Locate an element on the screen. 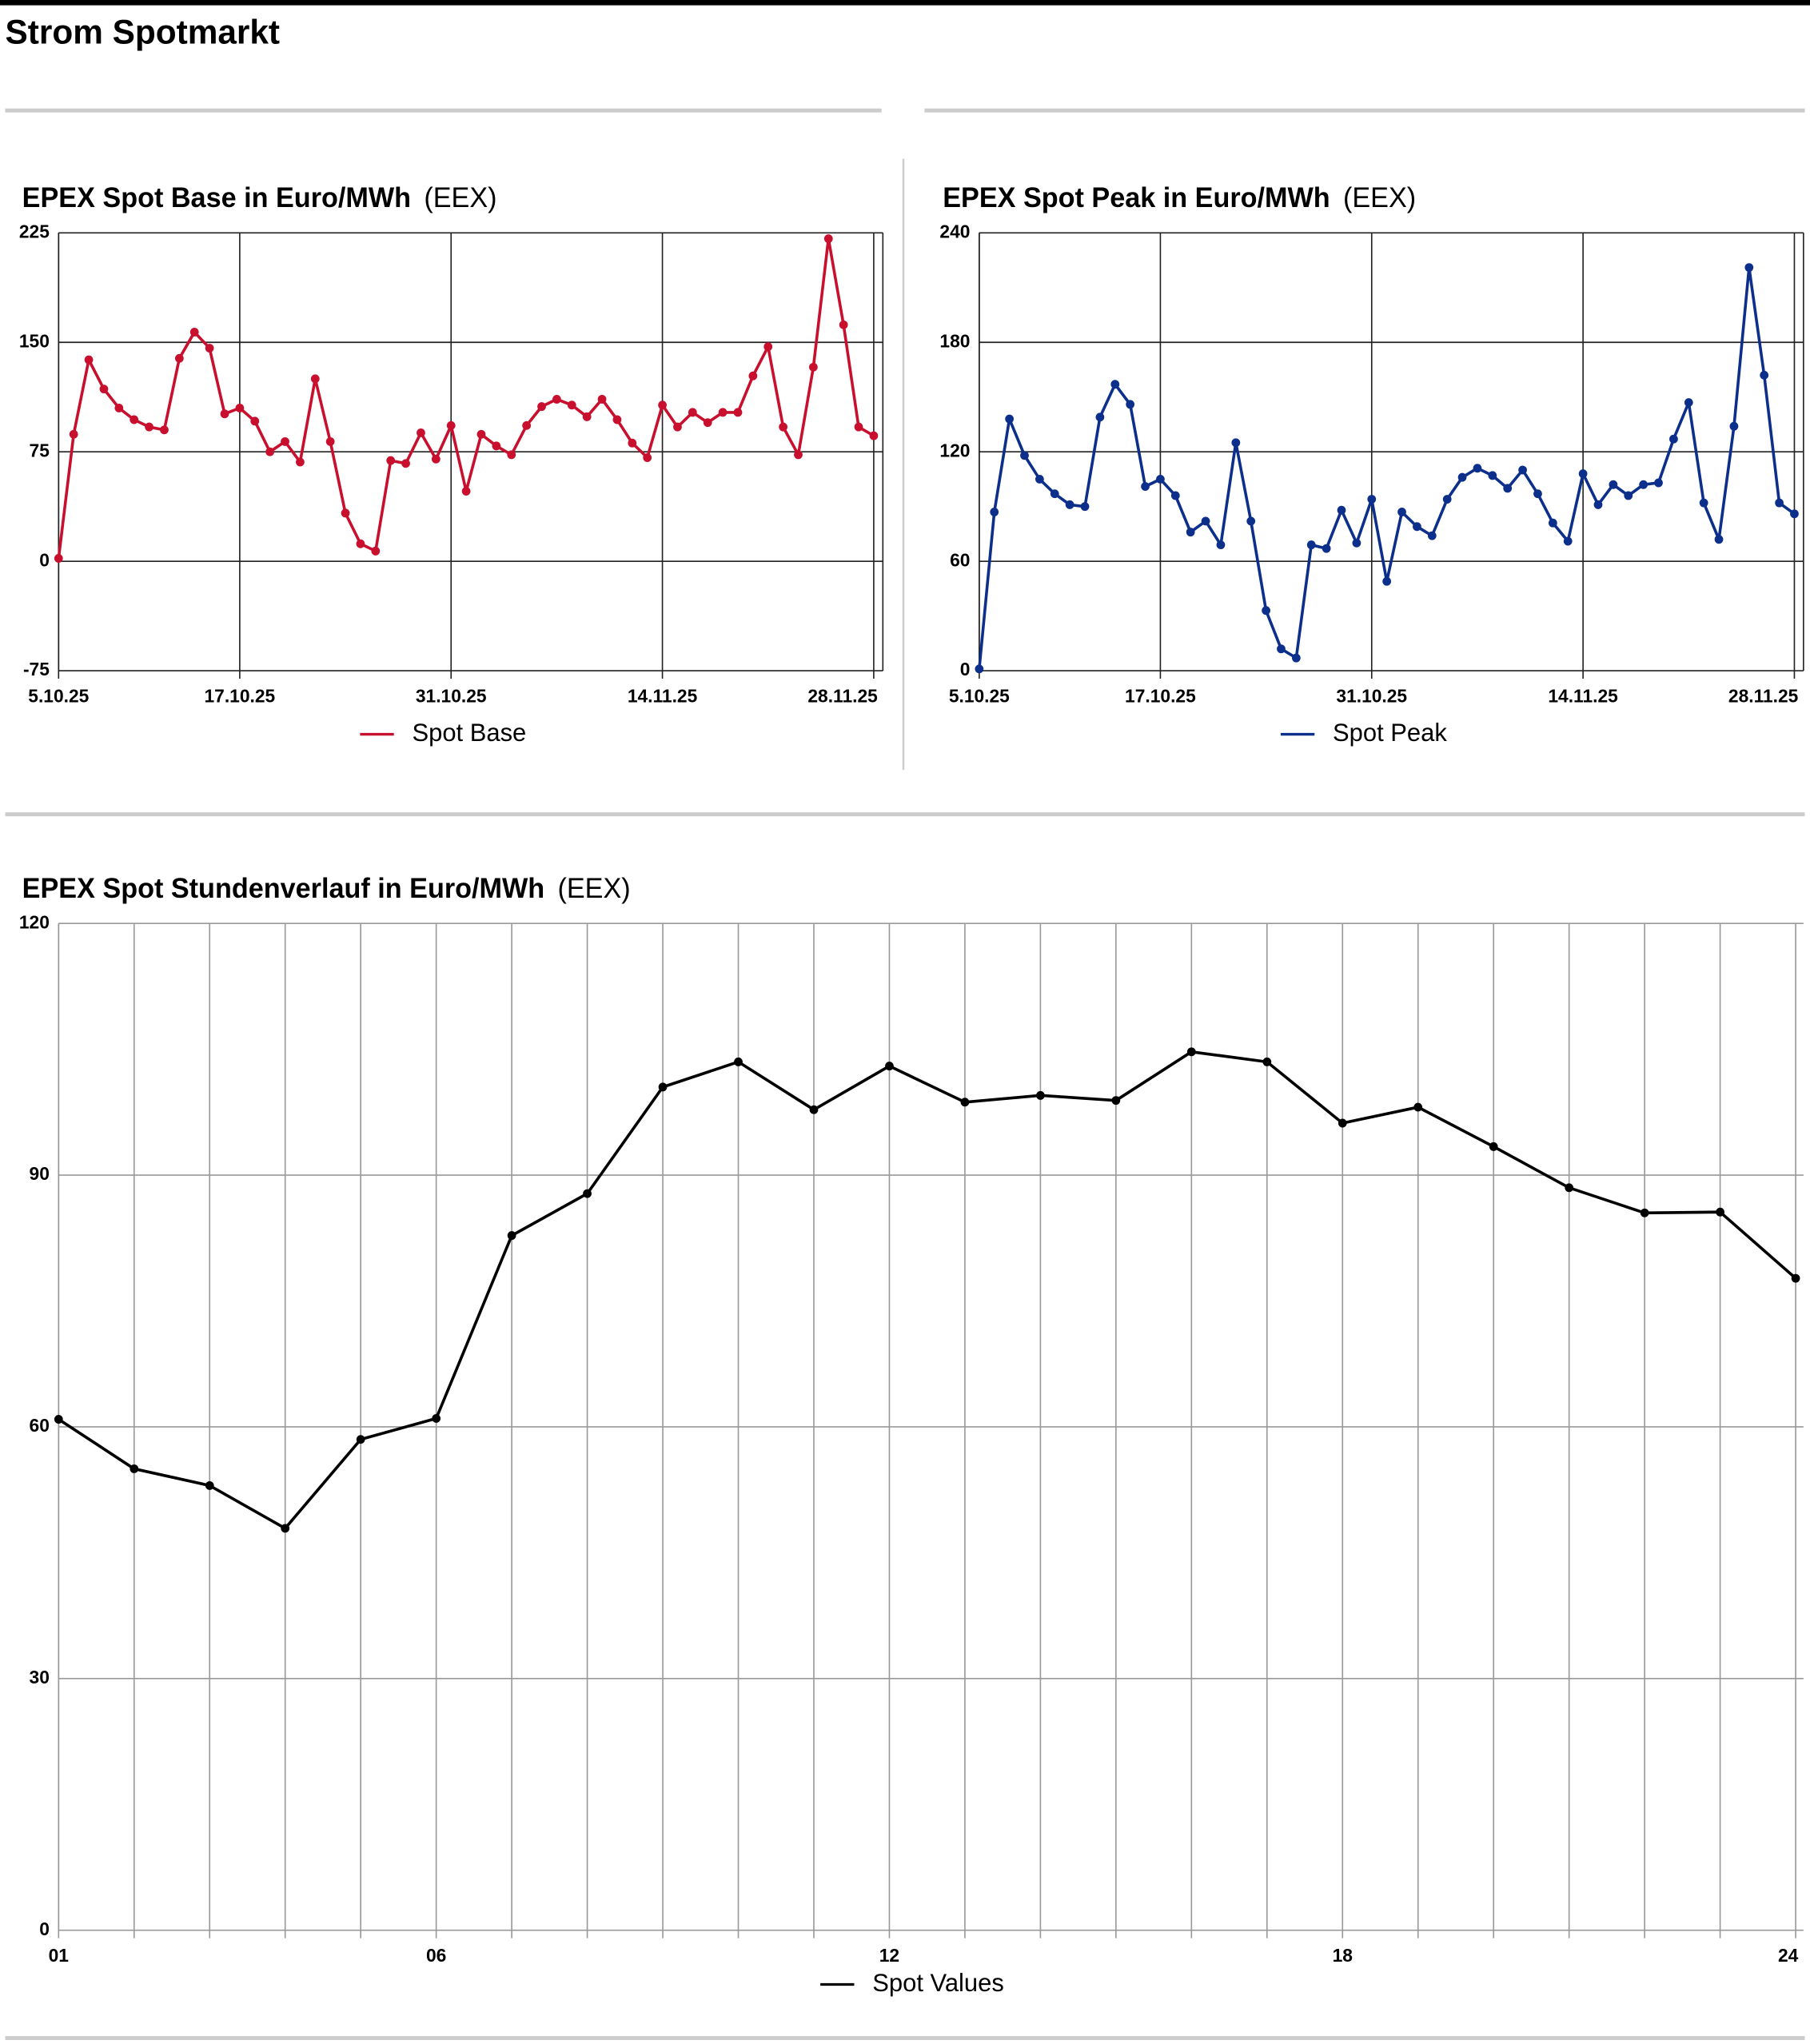 This screenshot has width=1810, height=2044. page-title: Strom Spotmarkt is located at coordinates (143, 32).